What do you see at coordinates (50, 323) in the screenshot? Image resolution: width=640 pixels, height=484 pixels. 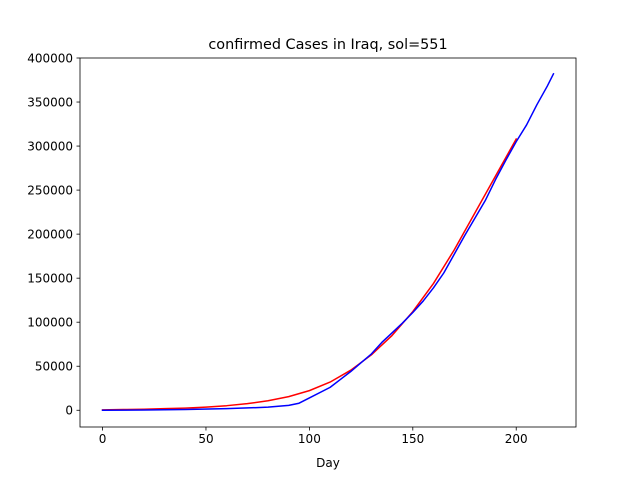 I see `y-tick-label: 100000` at bounding box center [50, 323].